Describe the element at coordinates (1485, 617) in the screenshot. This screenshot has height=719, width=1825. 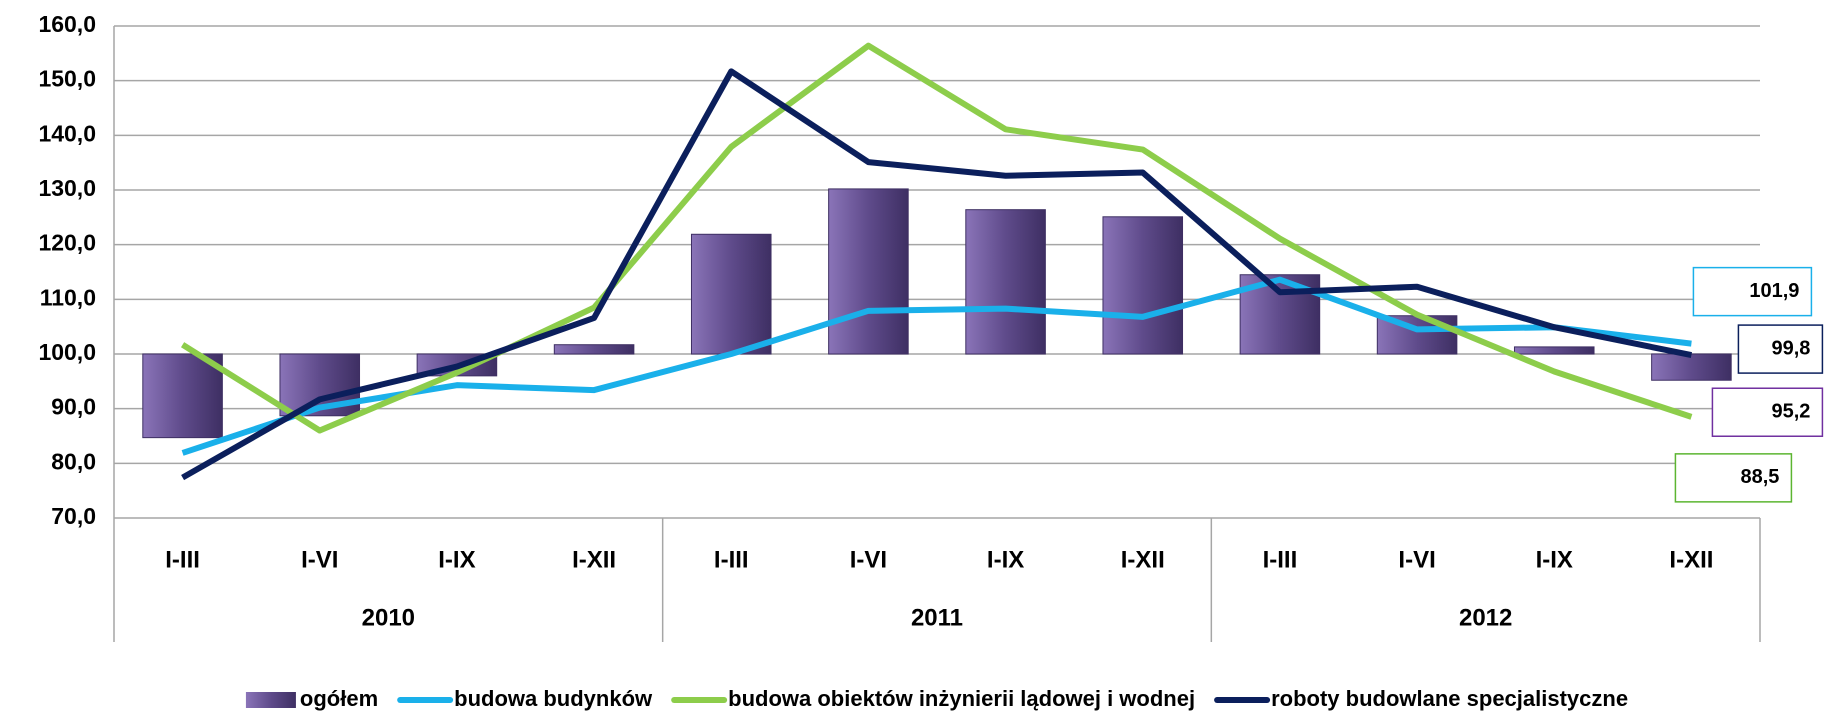
I see `group-label: 2012` at that location.